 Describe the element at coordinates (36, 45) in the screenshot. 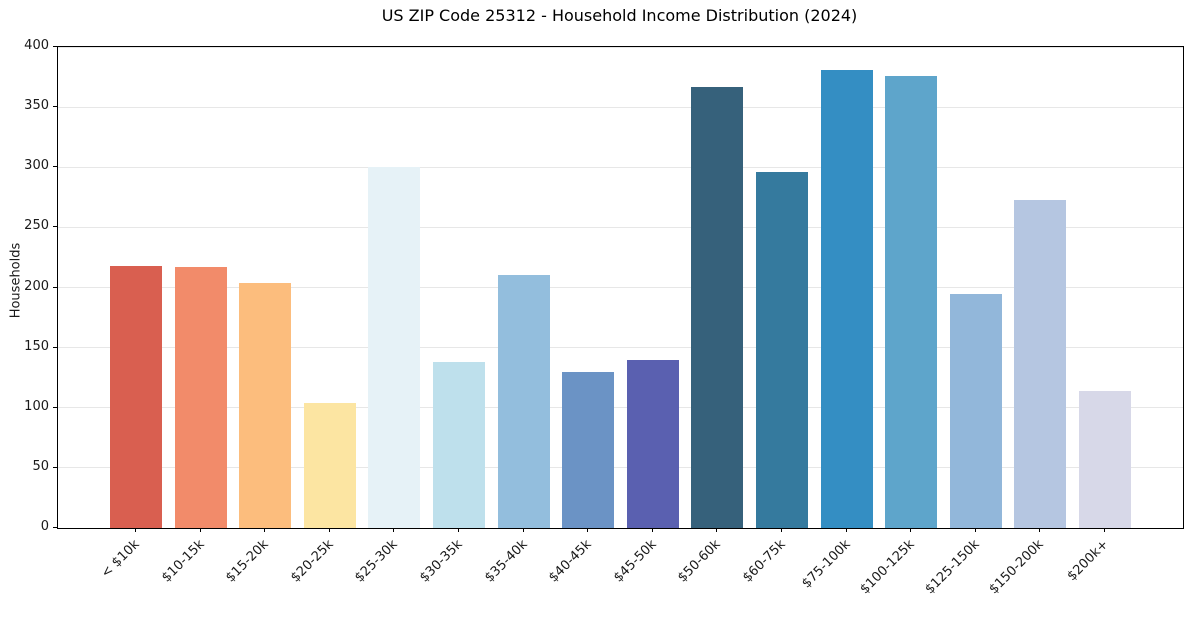

I see `y-tick-label: 400` at that location.